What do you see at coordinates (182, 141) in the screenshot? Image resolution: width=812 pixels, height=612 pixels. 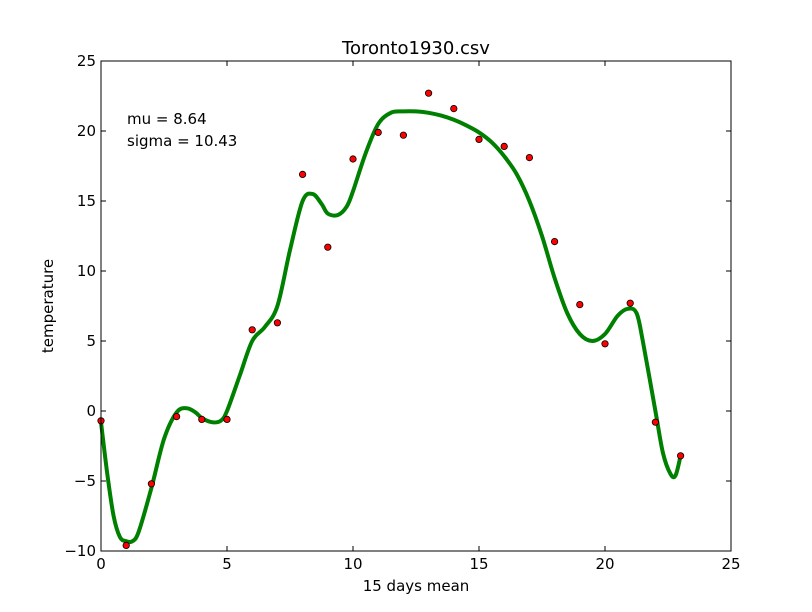 I see `annotation-sigma: sigma = 10.43` at bounding box center [182, 141].